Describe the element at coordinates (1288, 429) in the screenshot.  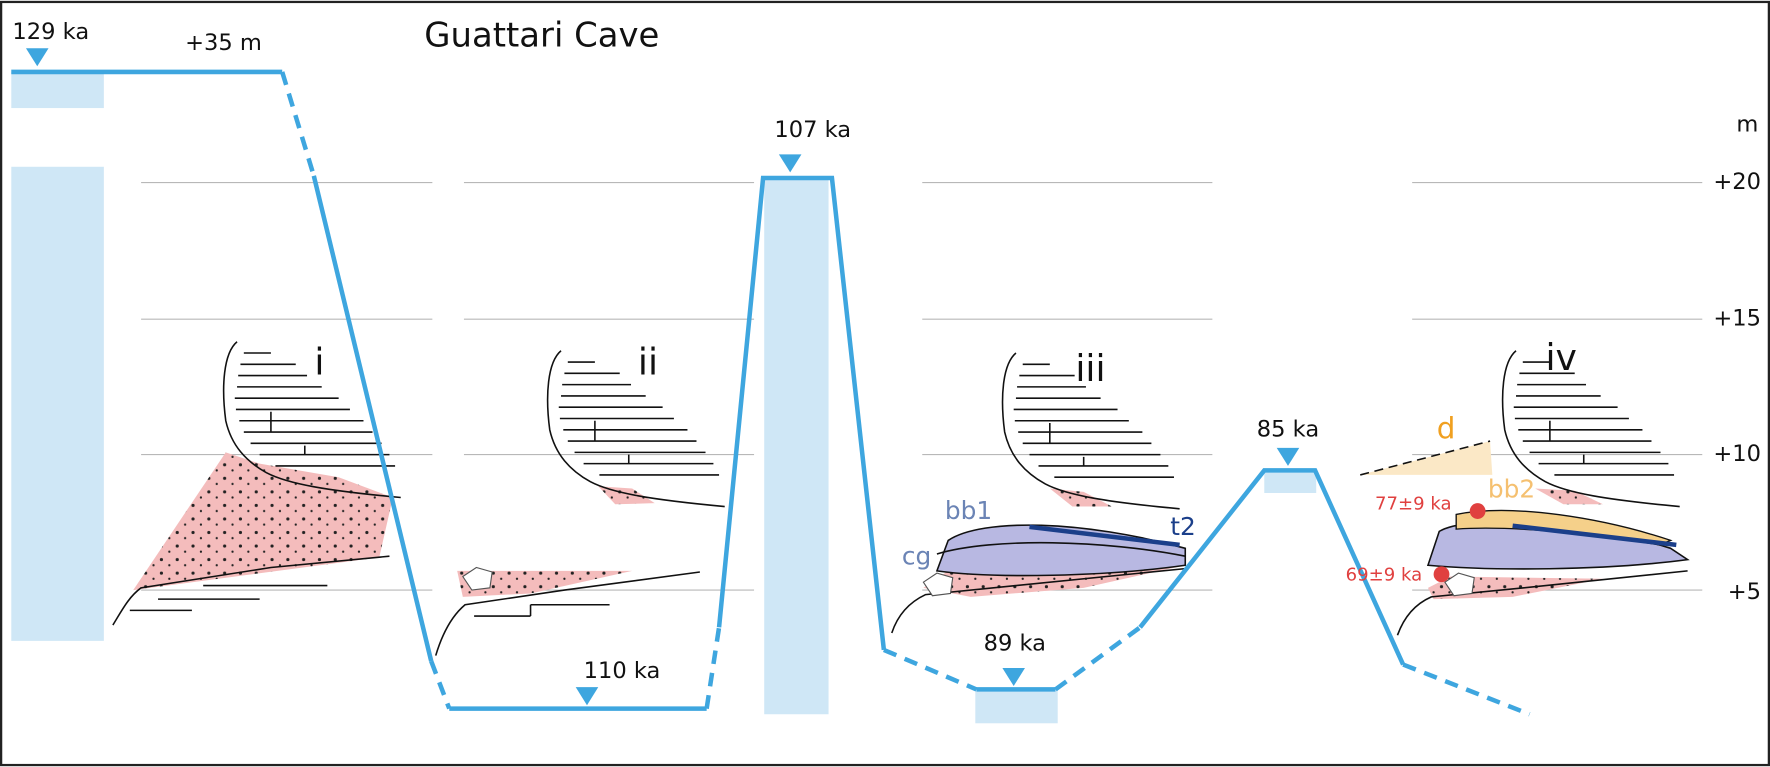
I see `age-label: 85 ka` at that location.